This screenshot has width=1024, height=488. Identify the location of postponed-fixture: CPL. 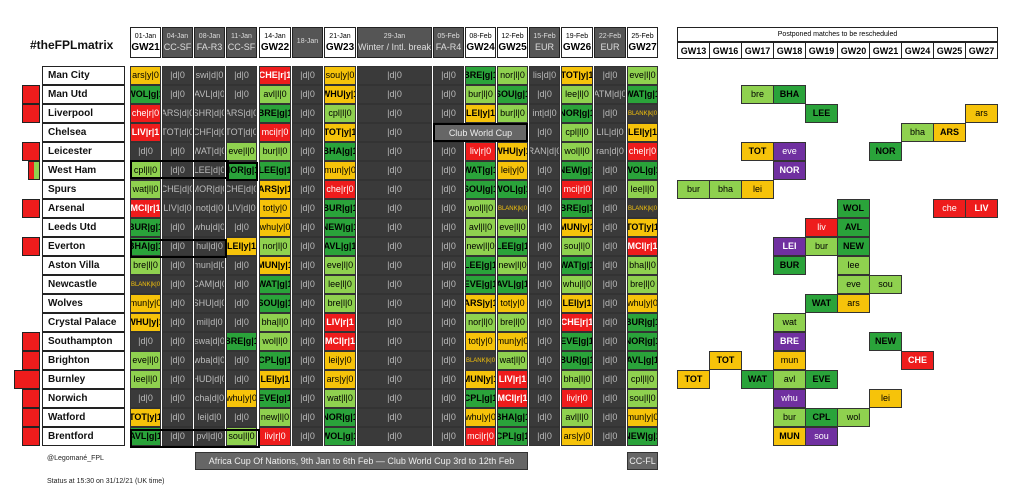
(821, 417).